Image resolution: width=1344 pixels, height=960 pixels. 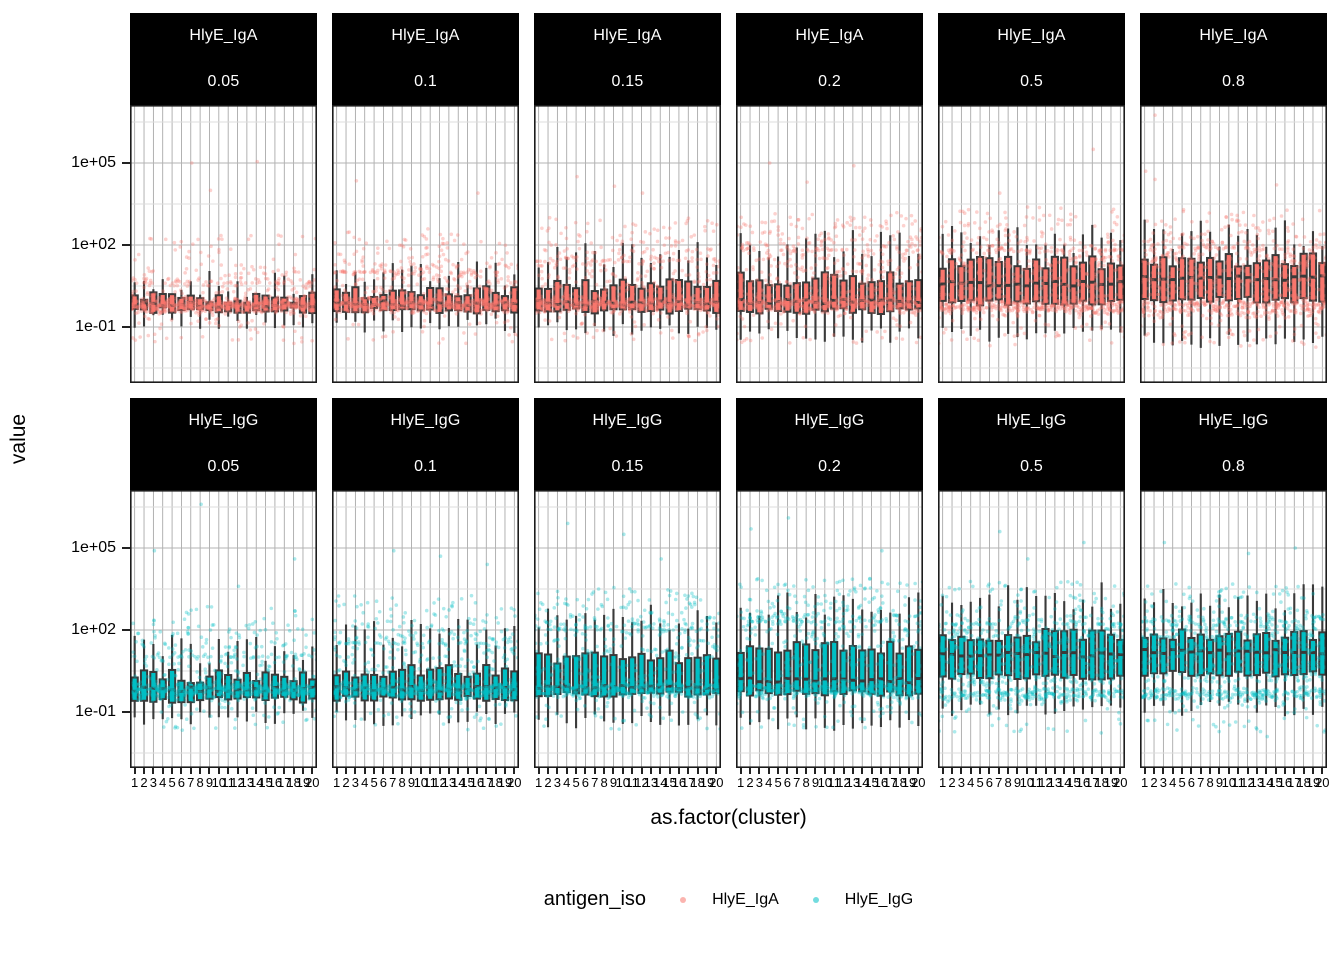 I want to click on facet-panel-HlyE_IgG-0.1, so click(x=425, y=629).